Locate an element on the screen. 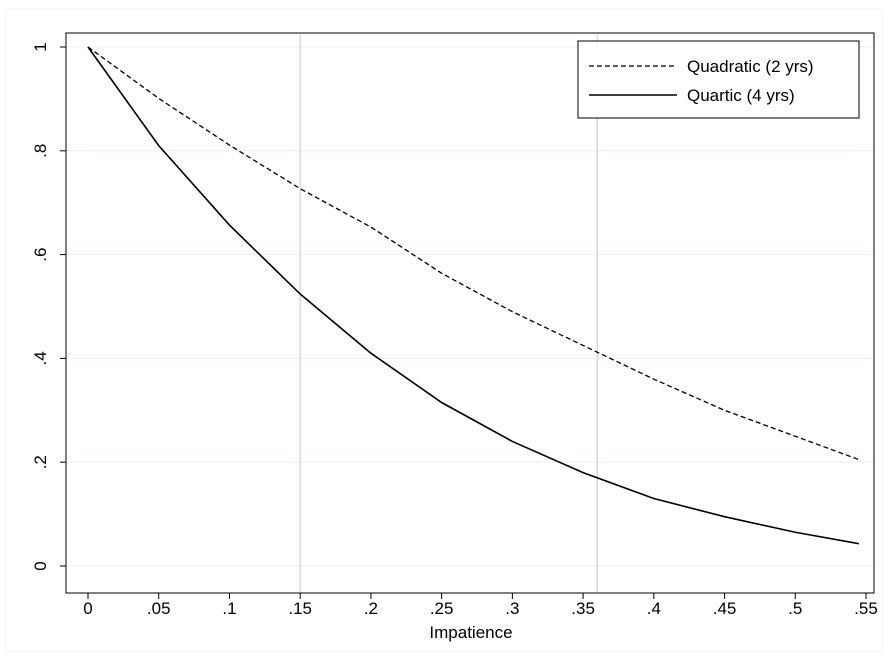 The image size is (889, 664). legend-label-1: Quartic (4 yrs) is located at coordinates (741, 95).